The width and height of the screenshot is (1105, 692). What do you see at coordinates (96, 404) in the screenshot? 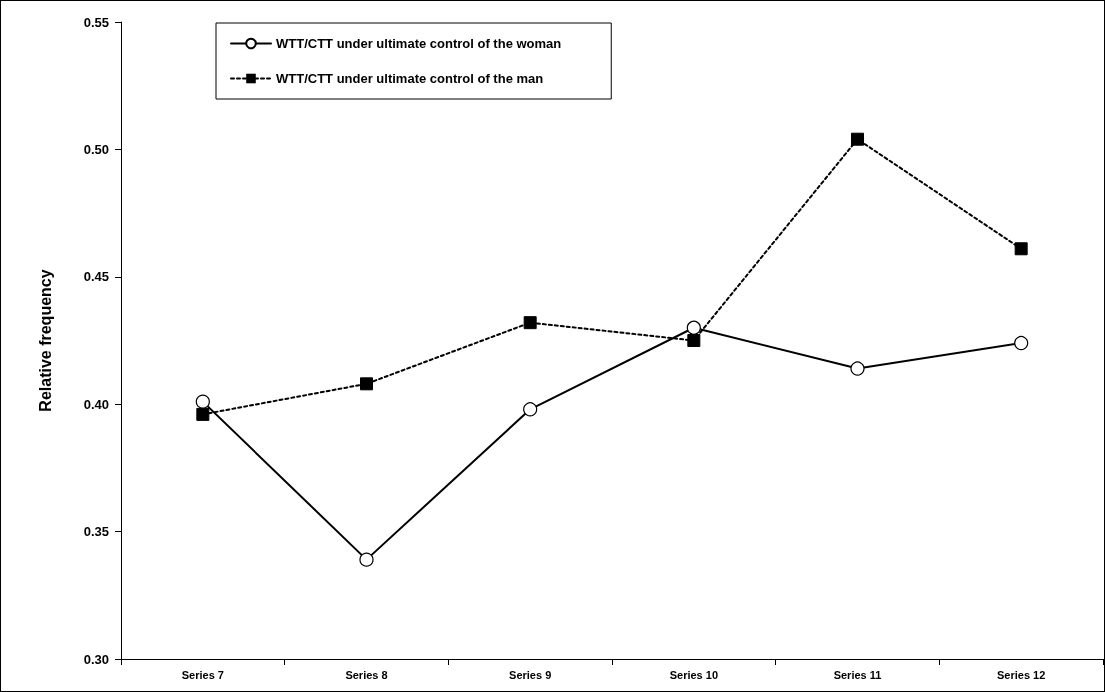
I see `y-tick-label: 0.40` at bounding box center [96, 404].